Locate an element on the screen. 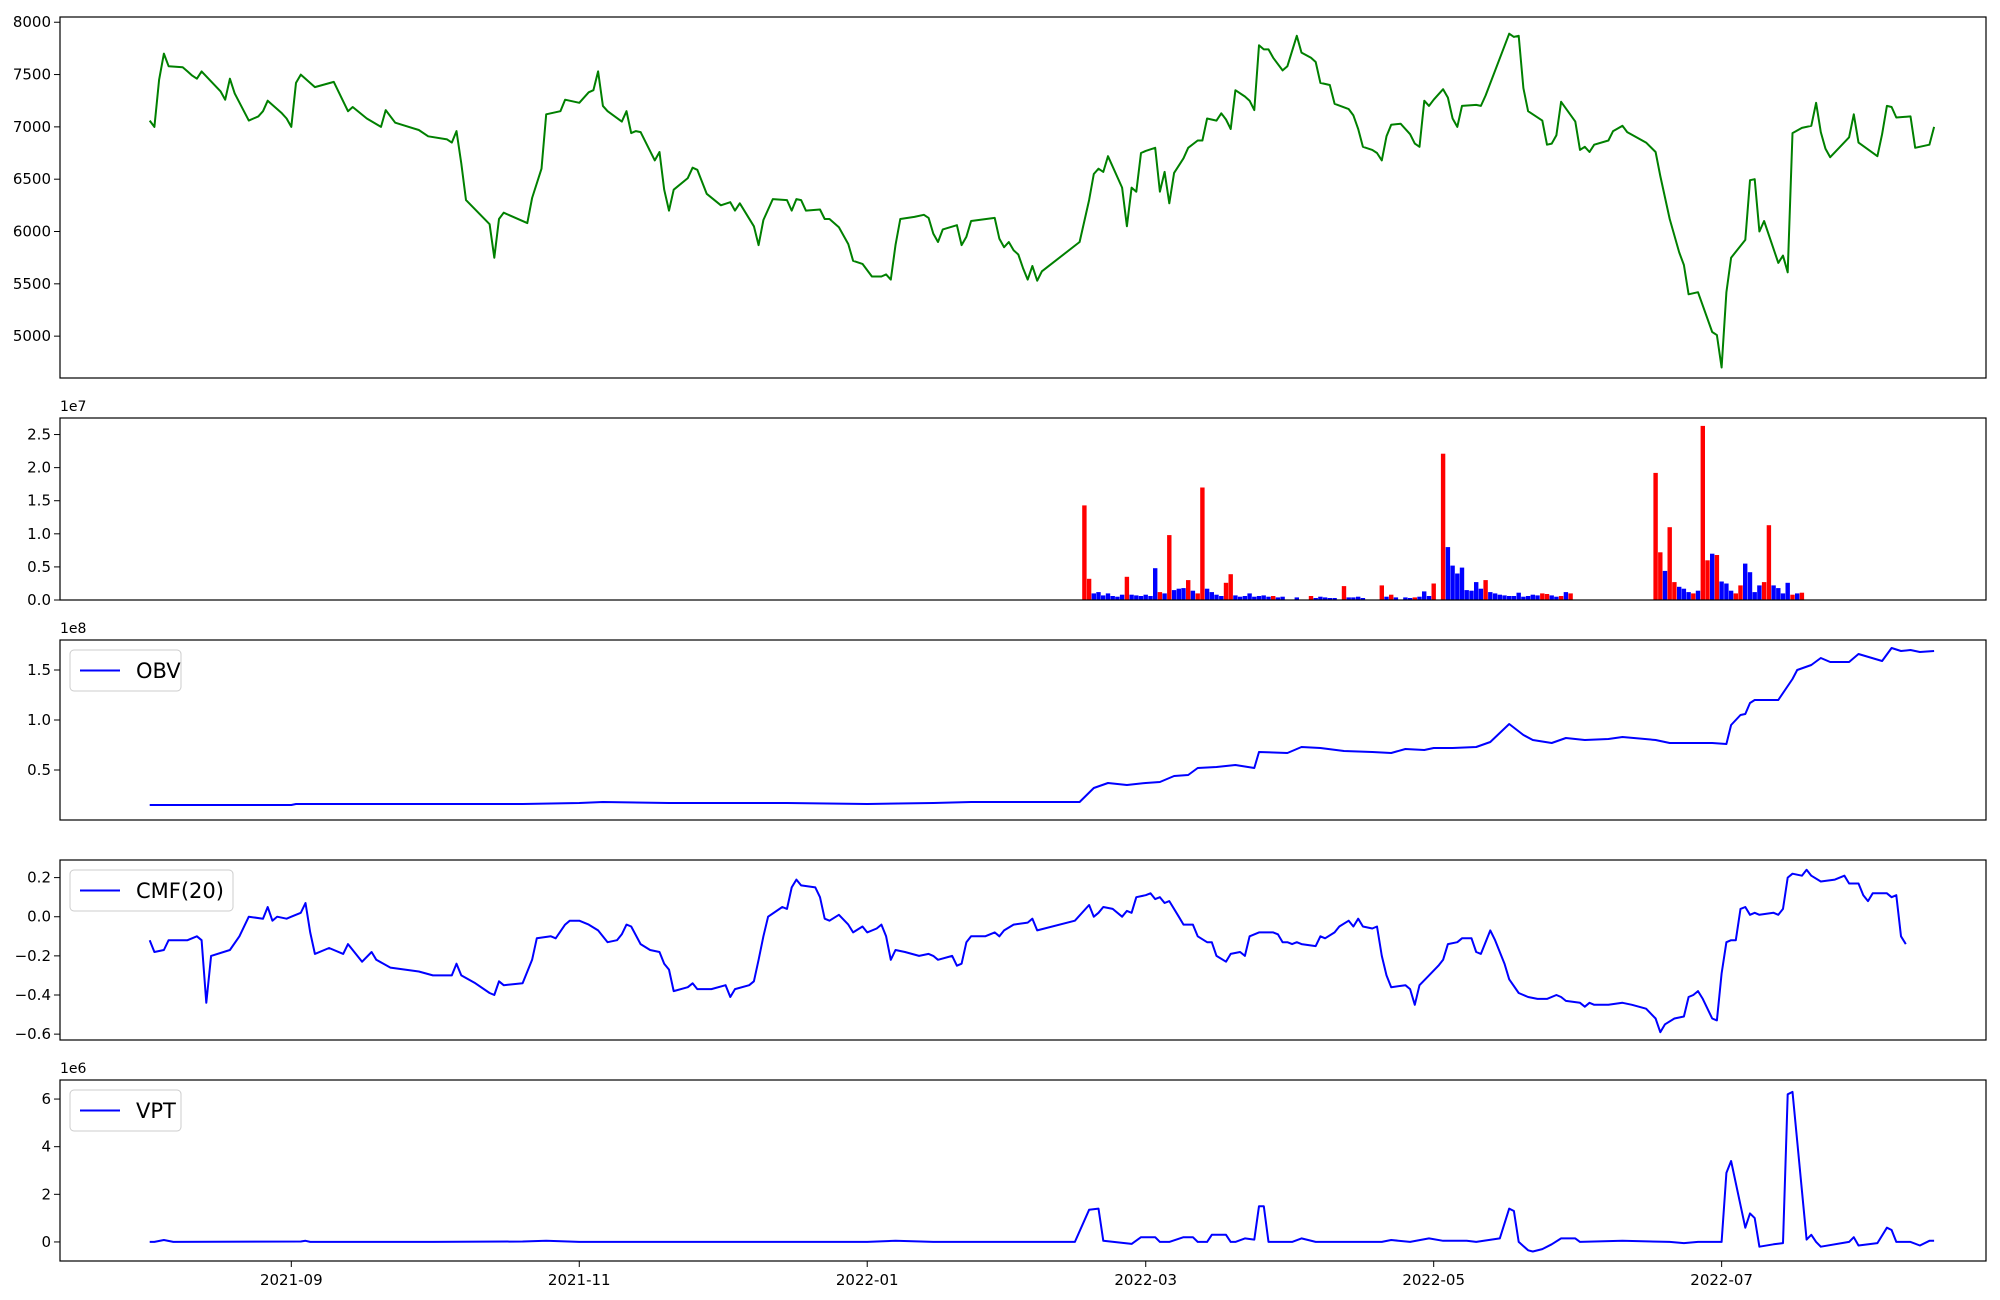 This screenshot has height=1300, width=2000. y-tick-label: 6000 is located at coordinates (32, 232).